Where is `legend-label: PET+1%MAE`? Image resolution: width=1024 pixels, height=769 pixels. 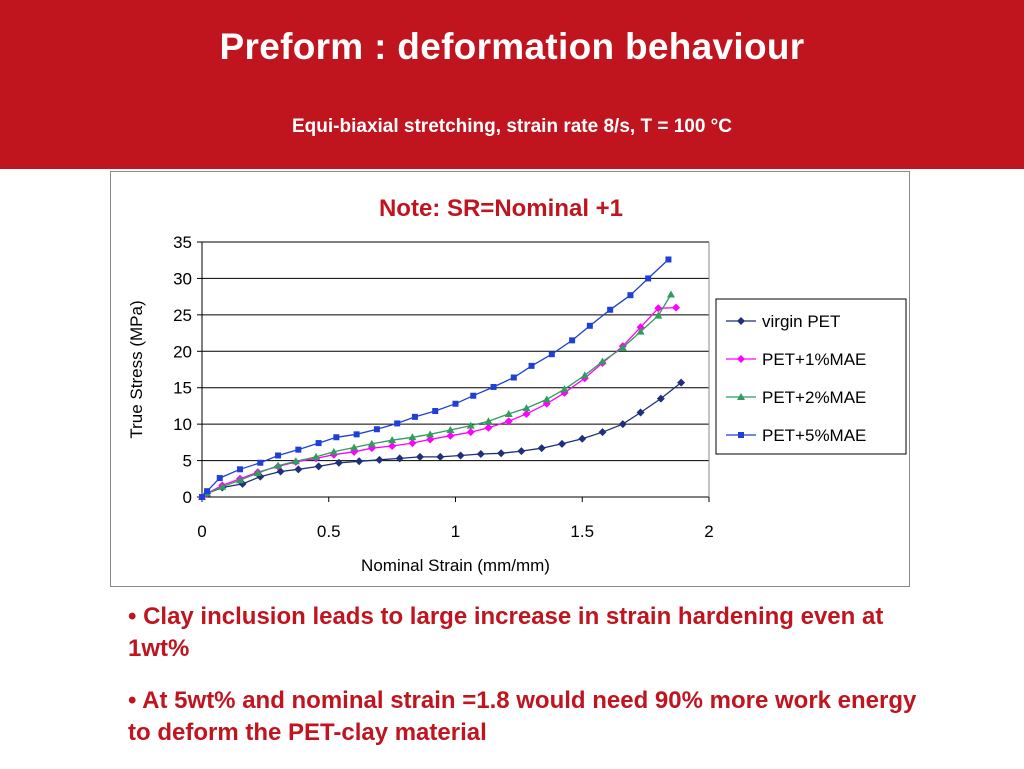
legend-label: PET+1%MAE is located at coordinates (814, 359).